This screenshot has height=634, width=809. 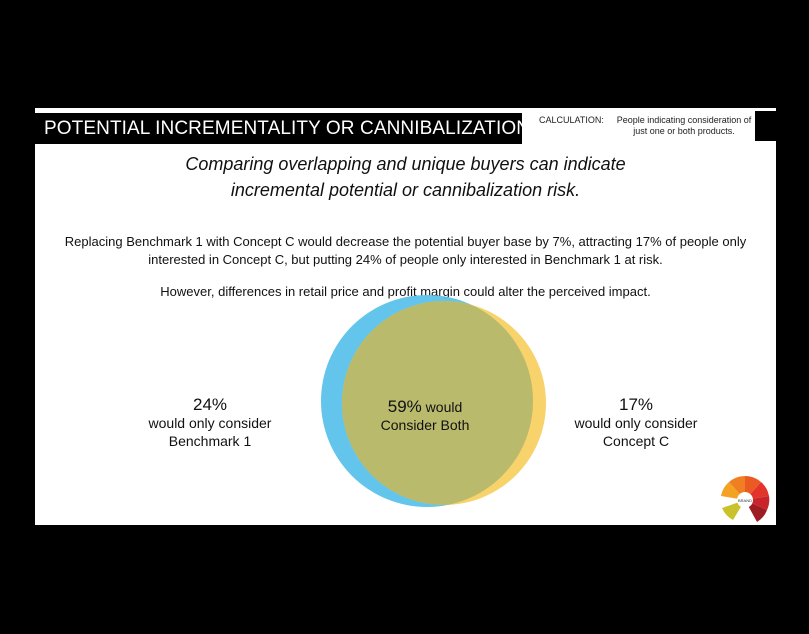 I want to click on overlap-line-1: would, so click(x=442, y=407).